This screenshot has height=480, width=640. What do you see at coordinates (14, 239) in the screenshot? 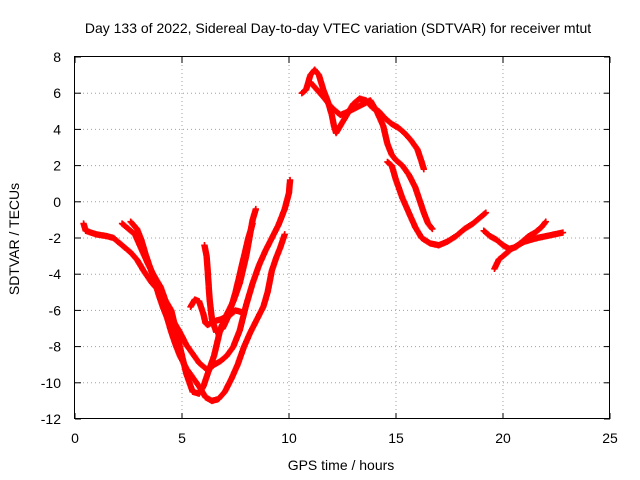
I see `y-axis-label: SDTVAR / TECUs` at bounding box center [14, 239].